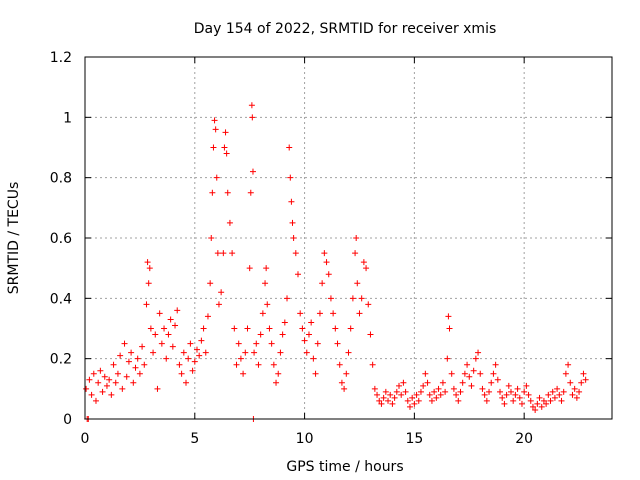 This screenshot has height=480, width=640. Describe the element at coordinates (344, 467) in the screenshot. I see `x-axis-title: GPS time / hours` at that location.